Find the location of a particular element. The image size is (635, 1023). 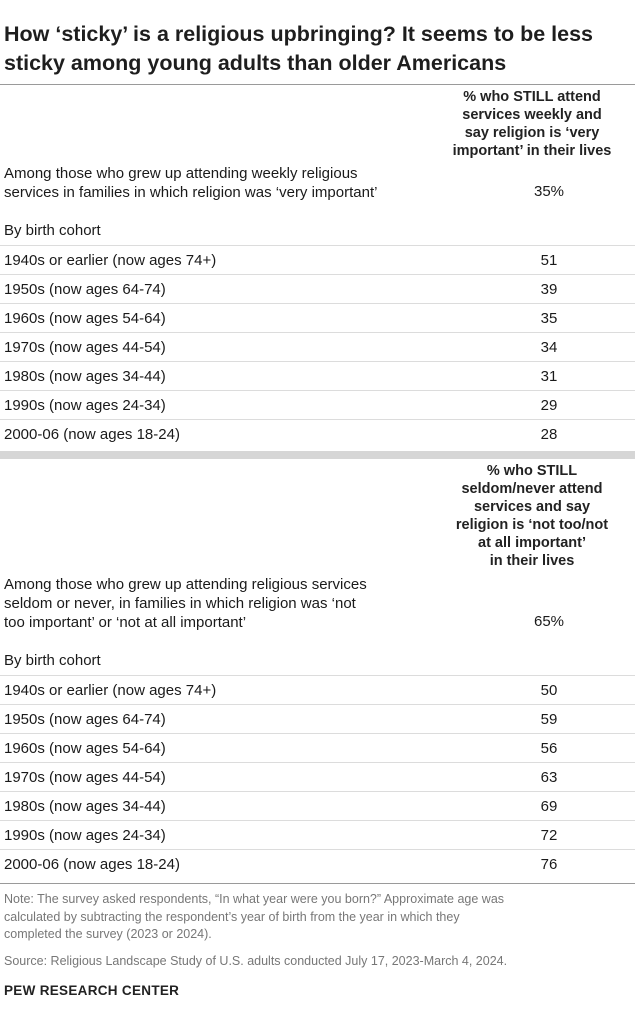

cohort-value: 31 is located at coordinates (549, 376).